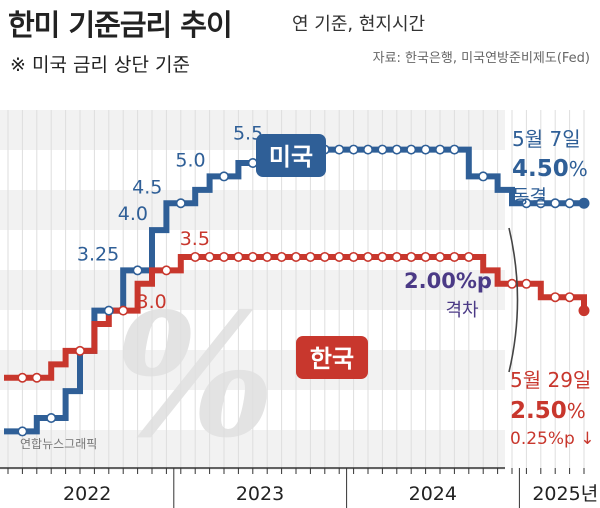 This screenshot has height=508, width=600. I want to click on us-badge-label: 미국, so click(291, 157).